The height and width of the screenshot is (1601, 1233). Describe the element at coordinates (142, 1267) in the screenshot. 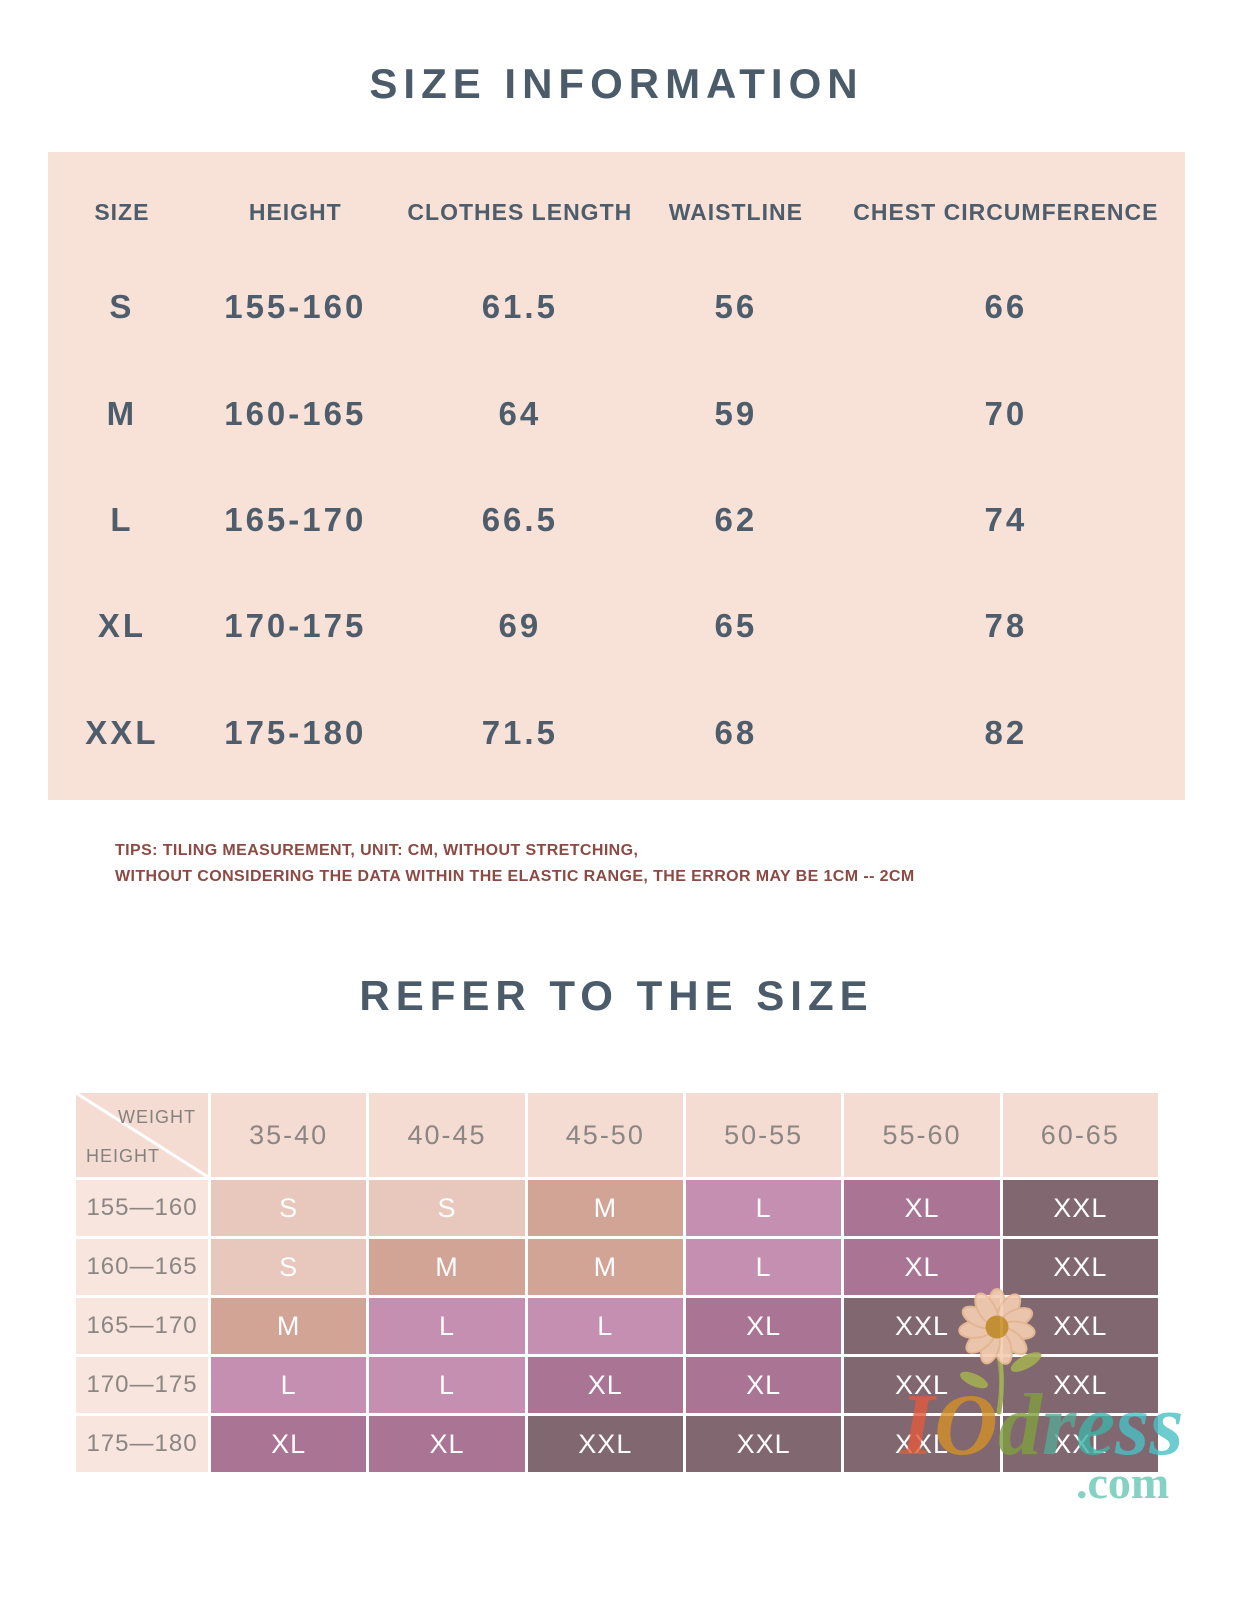

I see `height-row-label: 160—165` at that location.